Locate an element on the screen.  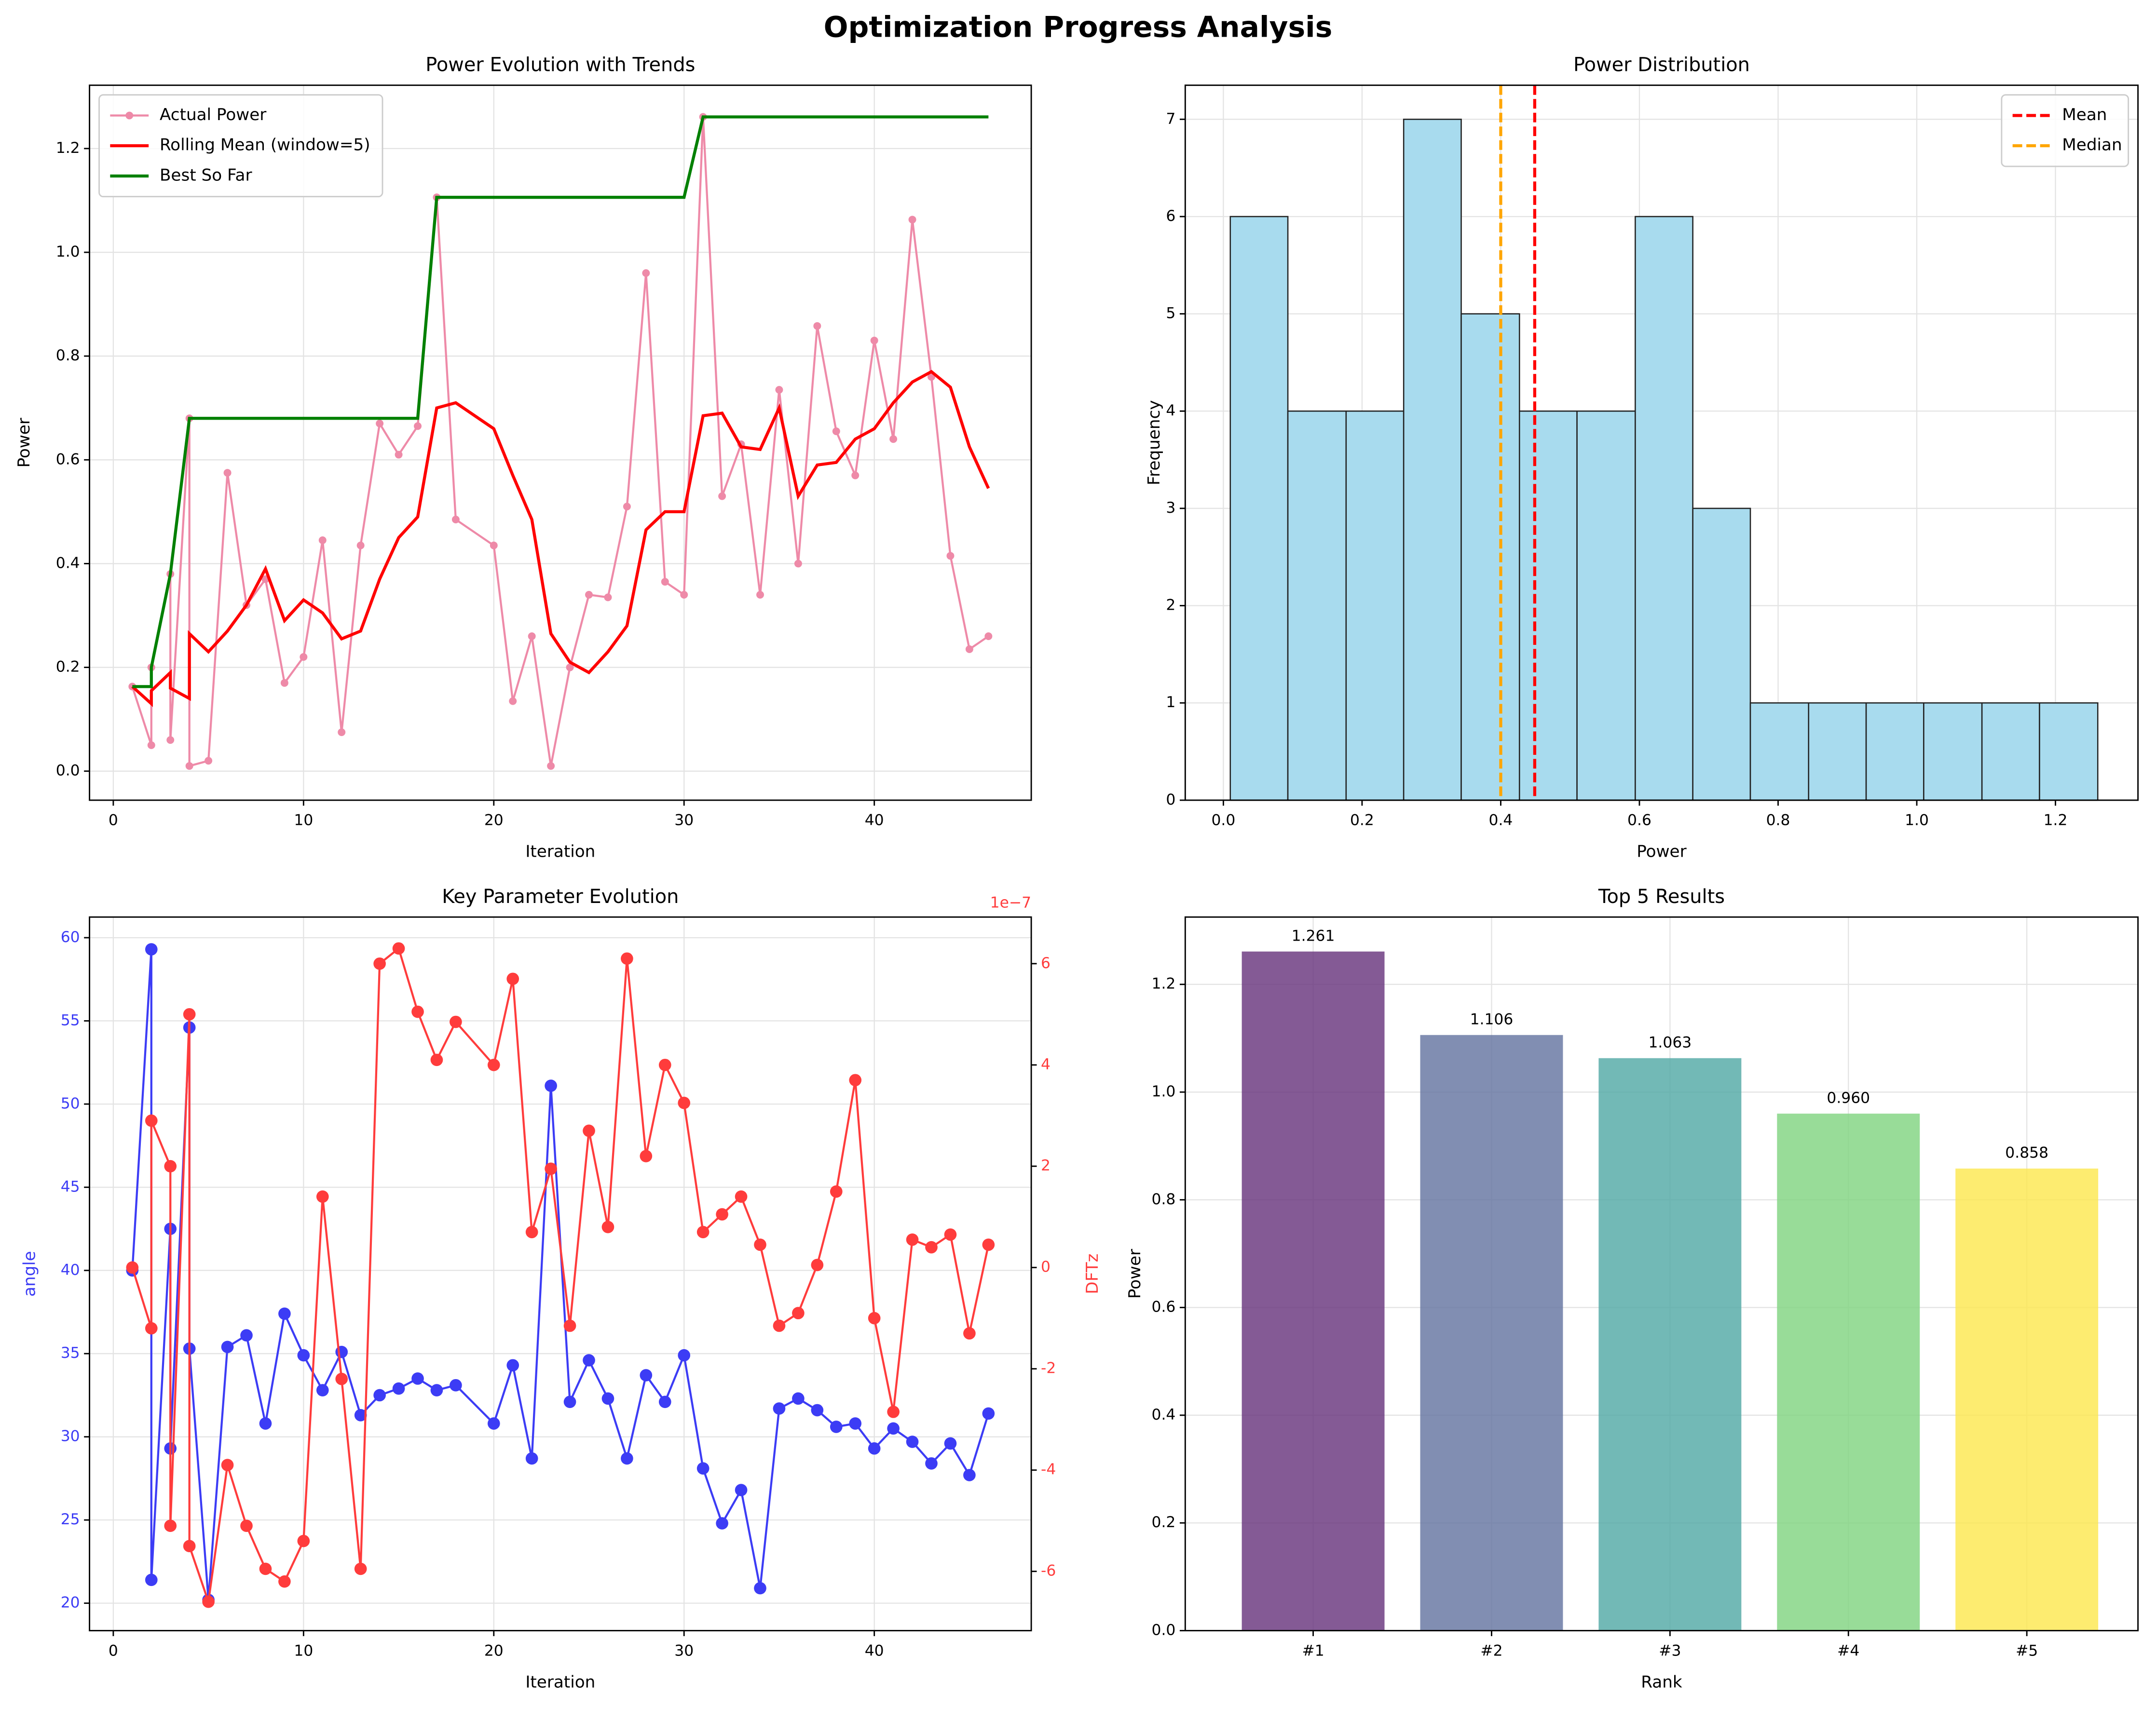
subplot-title: Power Evolution with Trends is located at coordinates (560, 65).